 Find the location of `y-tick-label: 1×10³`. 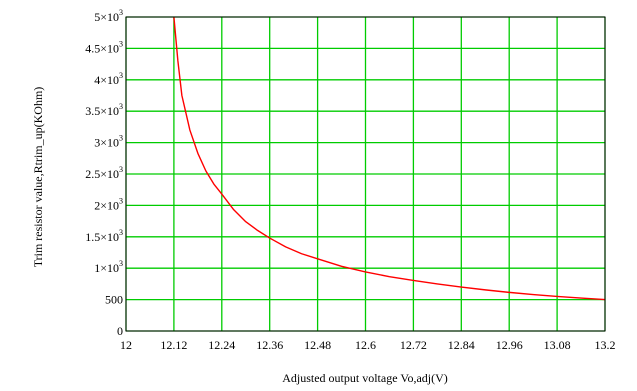

y-tick-label: 1×10³ is located at coordinates (108, 267).